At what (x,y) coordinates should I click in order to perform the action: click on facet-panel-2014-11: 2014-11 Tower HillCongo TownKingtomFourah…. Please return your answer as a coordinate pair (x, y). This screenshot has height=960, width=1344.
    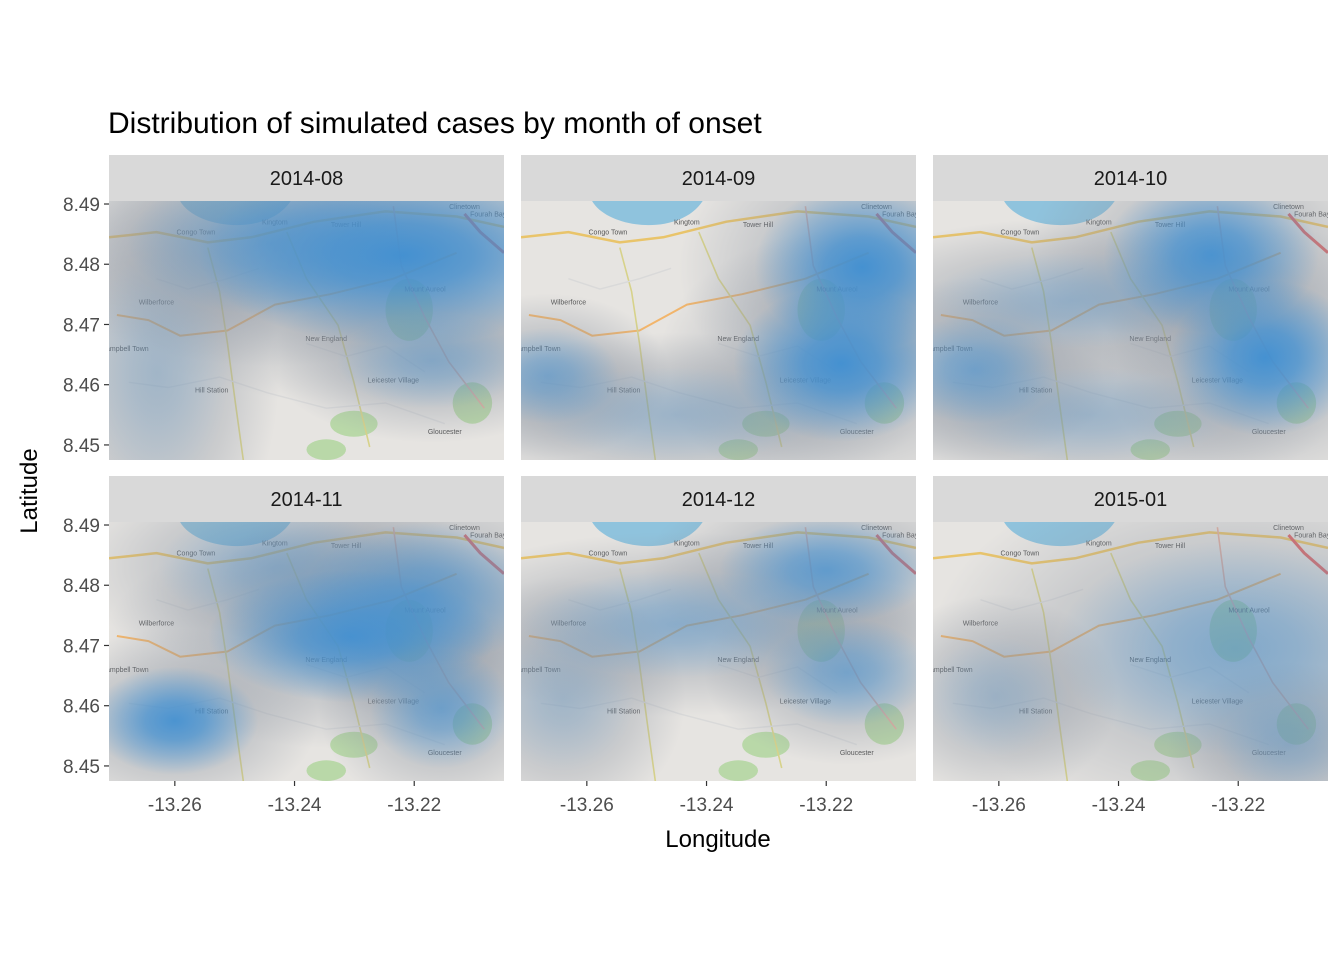
    Looking at the image, I should click on (306, 628).